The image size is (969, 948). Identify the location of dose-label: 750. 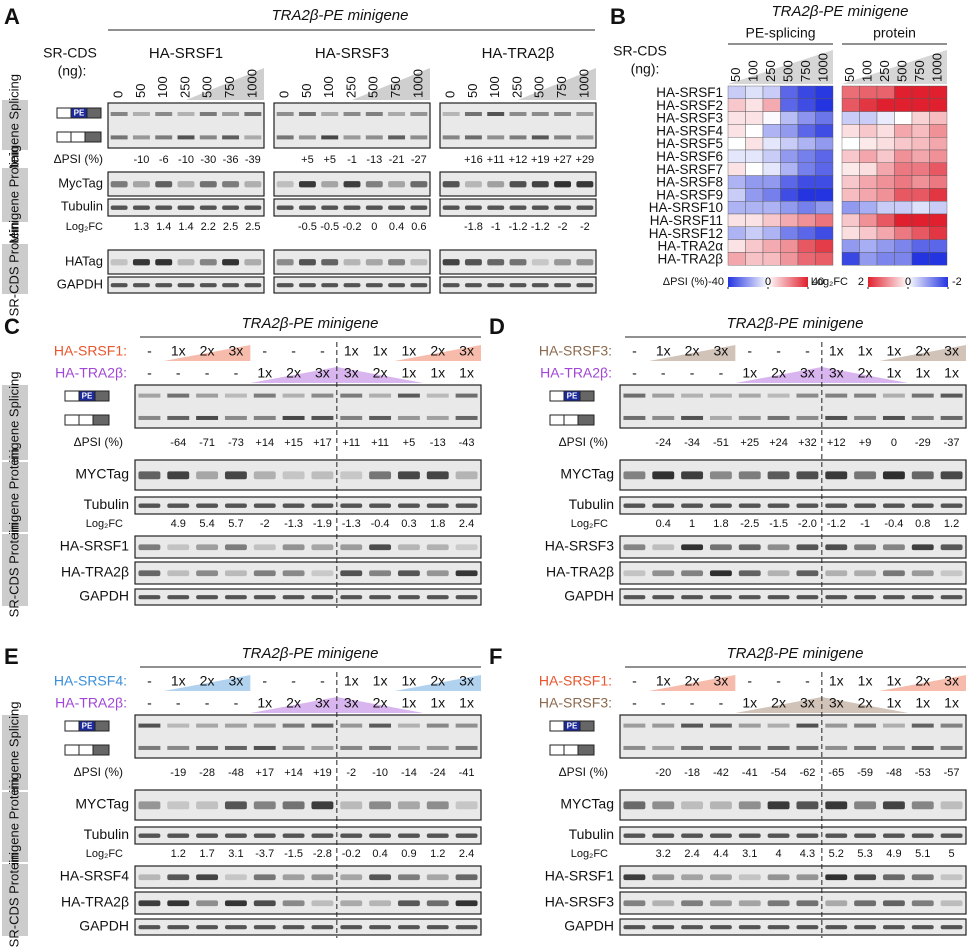
(805, 71).